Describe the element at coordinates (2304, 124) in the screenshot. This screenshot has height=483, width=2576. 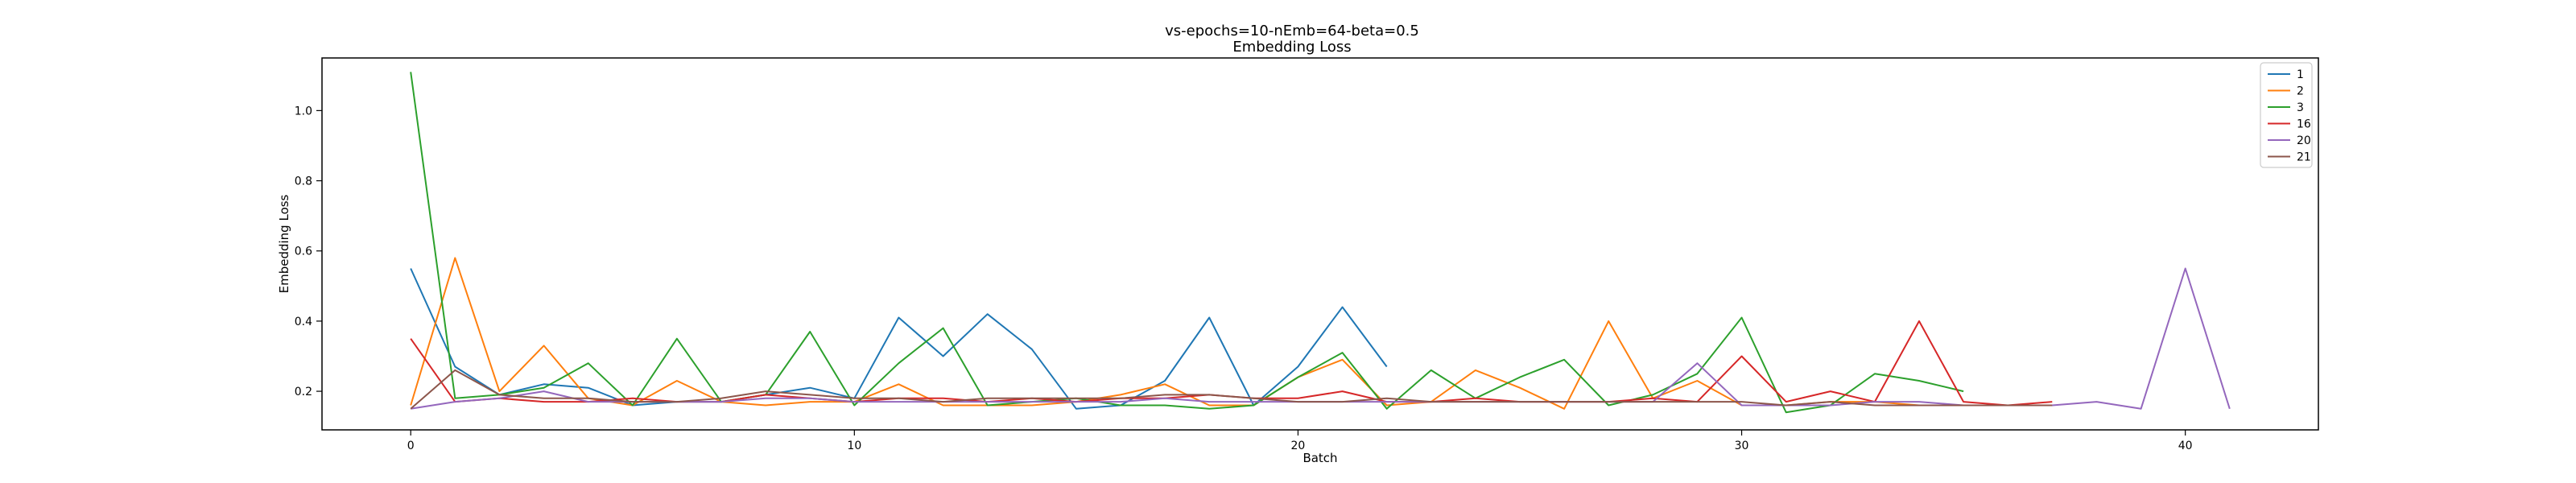
I see `legend-label: 16` at that location.